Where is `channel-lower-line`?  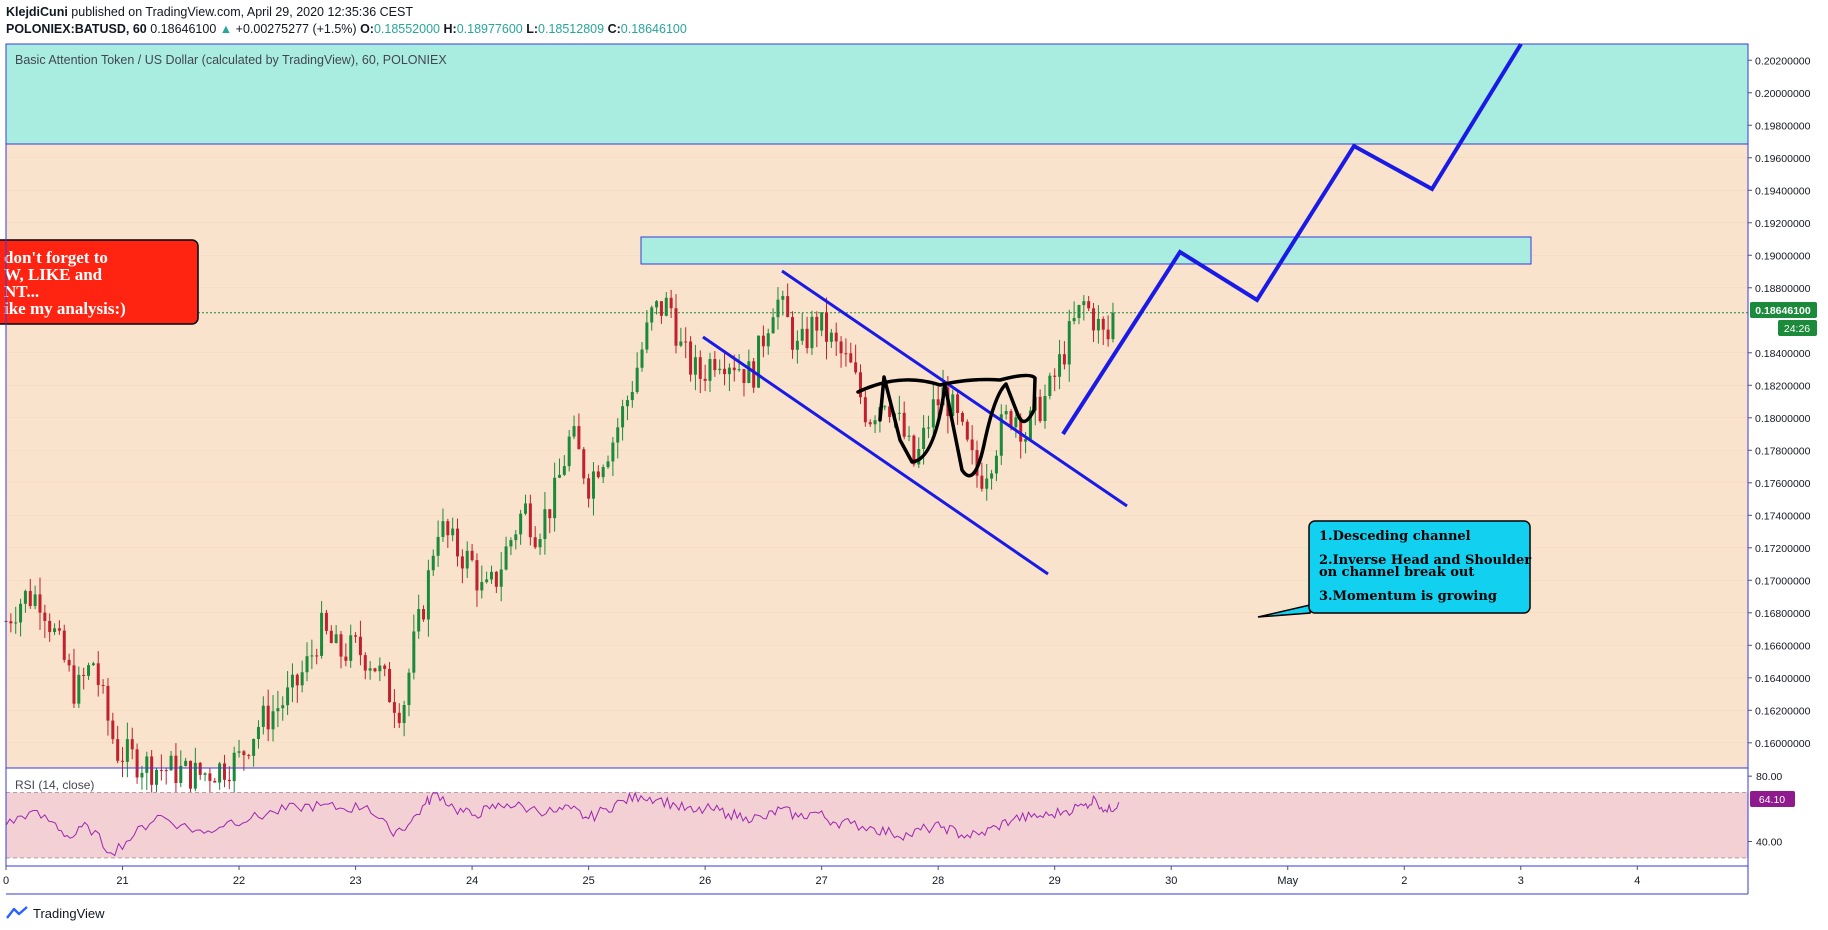
channel-lower-line is located at coordinates (875, 455).